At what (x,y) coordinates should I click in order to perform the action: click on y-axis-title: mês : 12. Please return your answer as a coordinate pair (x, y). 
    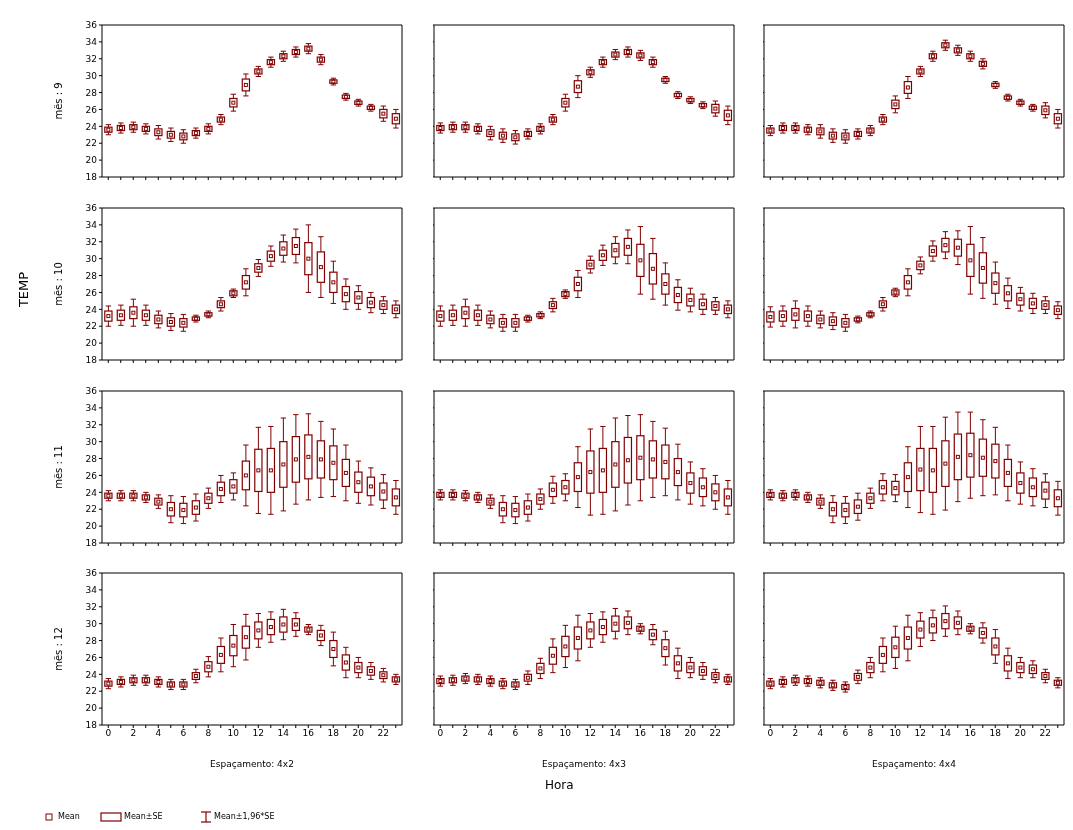
    Looking at the image, I should click on (58, 649).